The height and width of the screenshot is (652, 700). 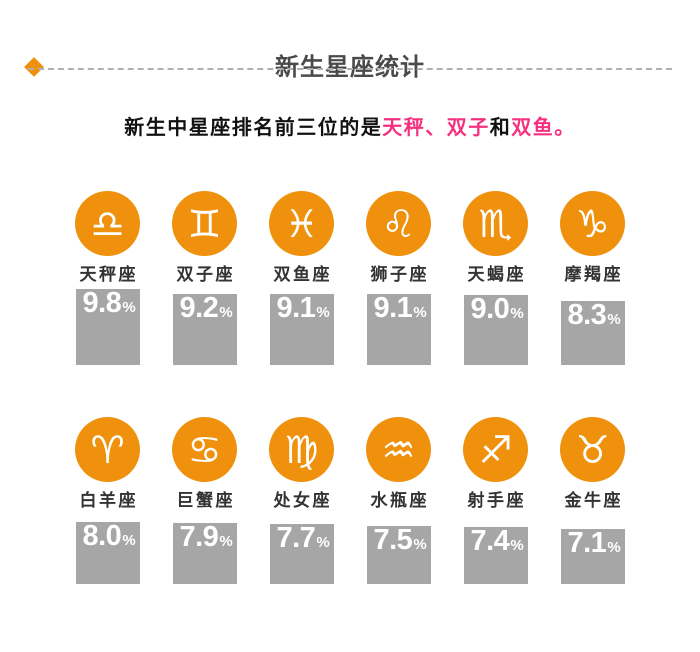 I want to click on leo-lion-icon: ♌, so click(x=398, y=223).